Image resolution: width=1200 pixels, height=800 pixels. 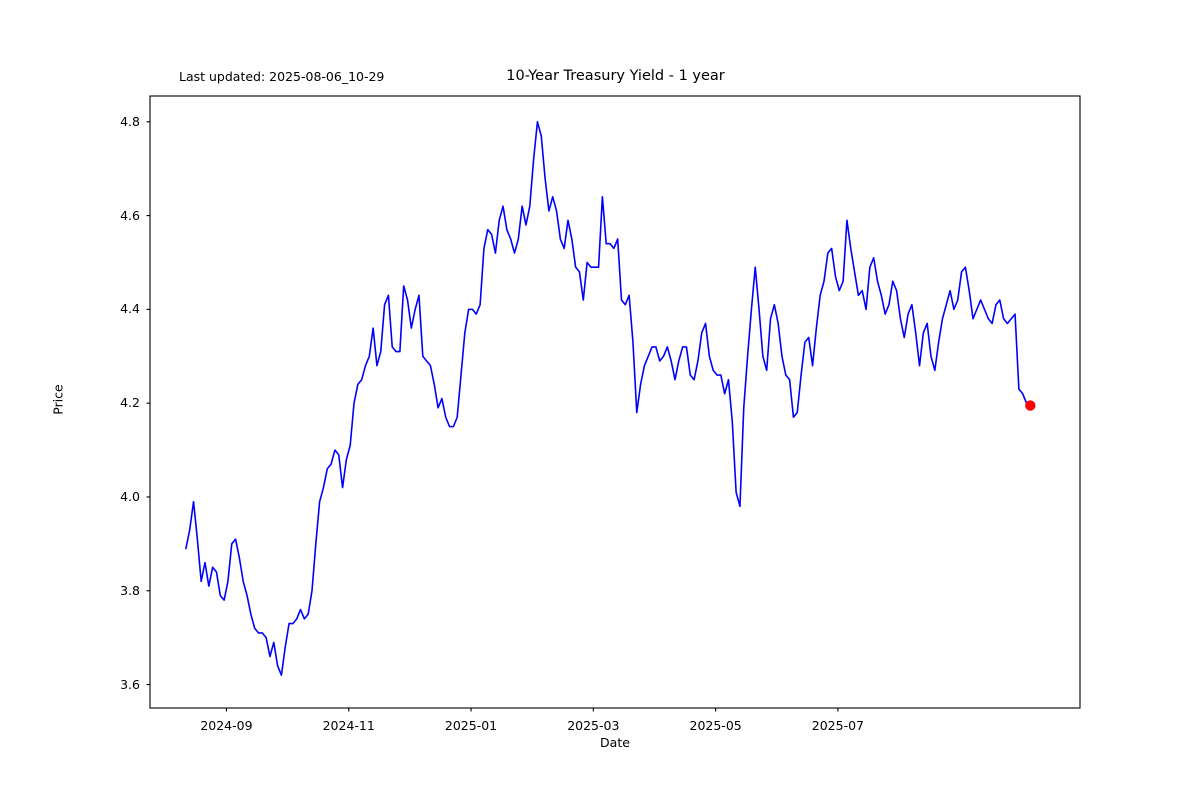 What do you see at coordinates (130, 684) in the screenshot?
I see `y-tick-label: 3.6` at bounding box center [130, 684].